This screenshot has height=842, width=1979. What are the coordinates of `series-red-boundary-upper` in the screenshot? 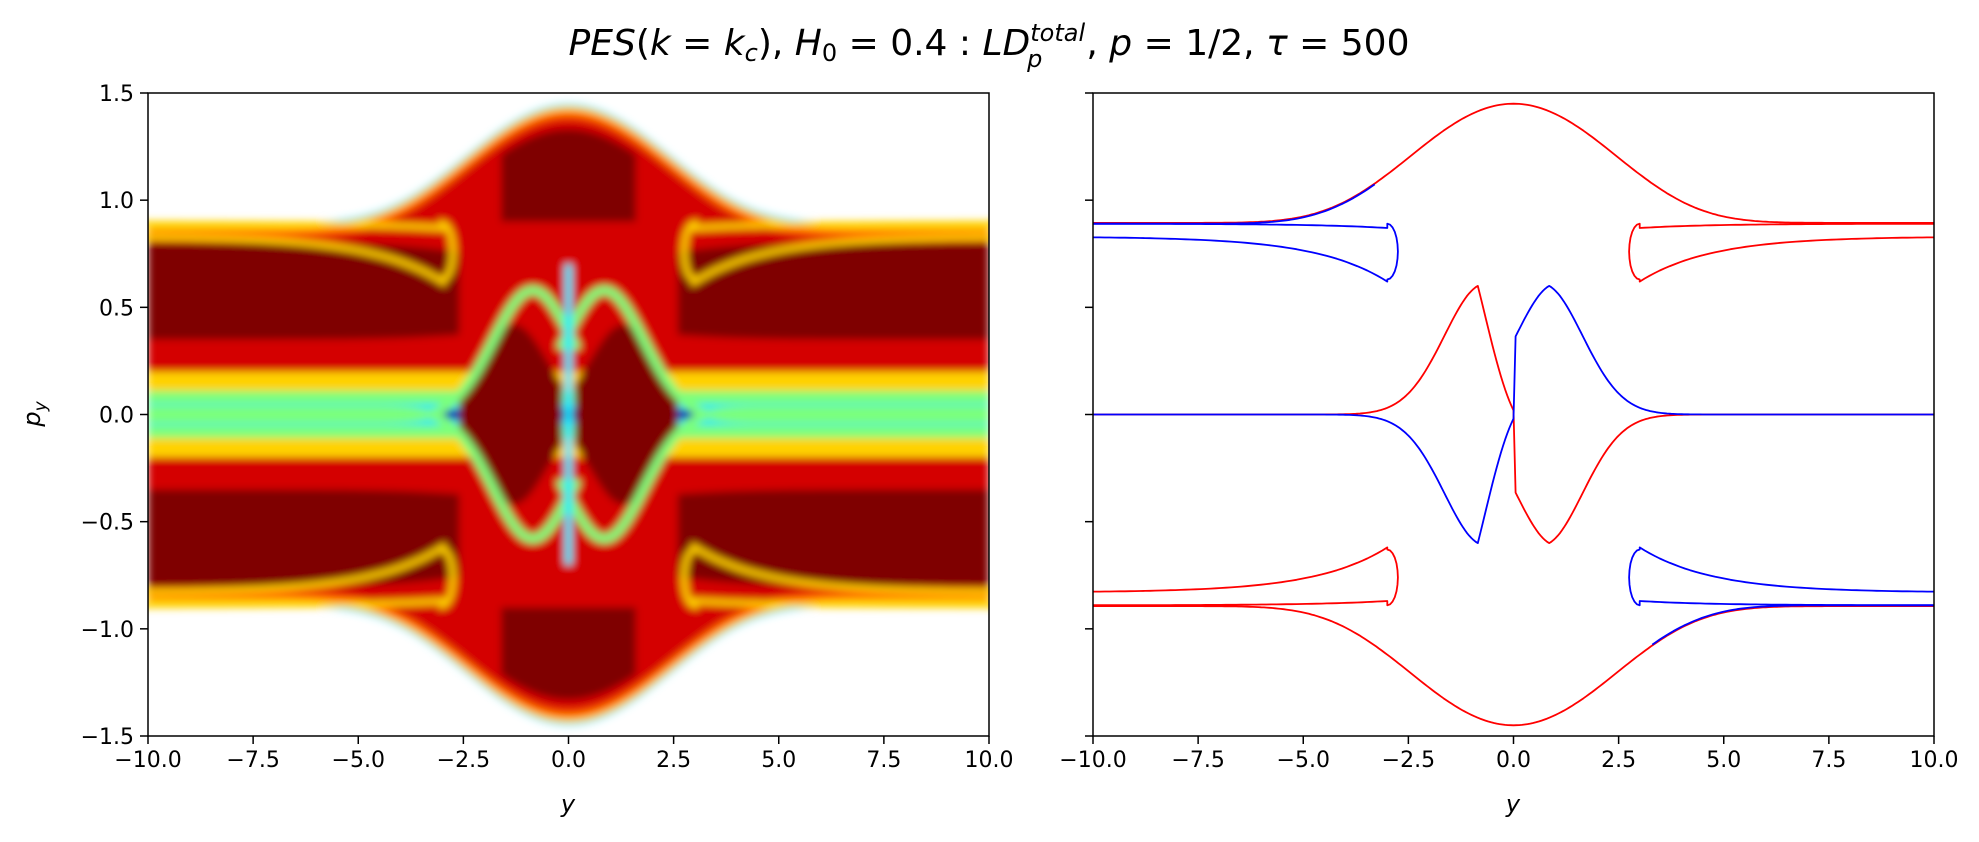 It's located at (1513, 163).